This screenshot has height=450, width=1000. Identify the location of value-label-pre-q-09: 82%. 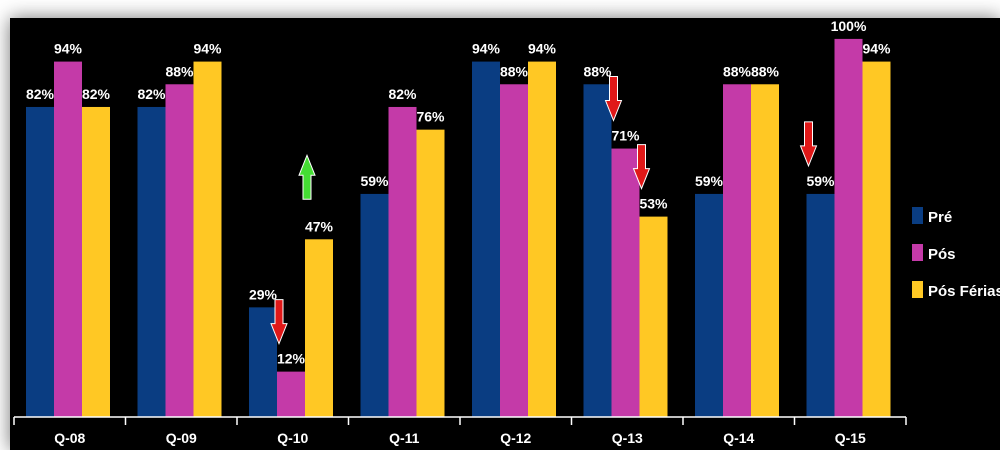
(151, 94).